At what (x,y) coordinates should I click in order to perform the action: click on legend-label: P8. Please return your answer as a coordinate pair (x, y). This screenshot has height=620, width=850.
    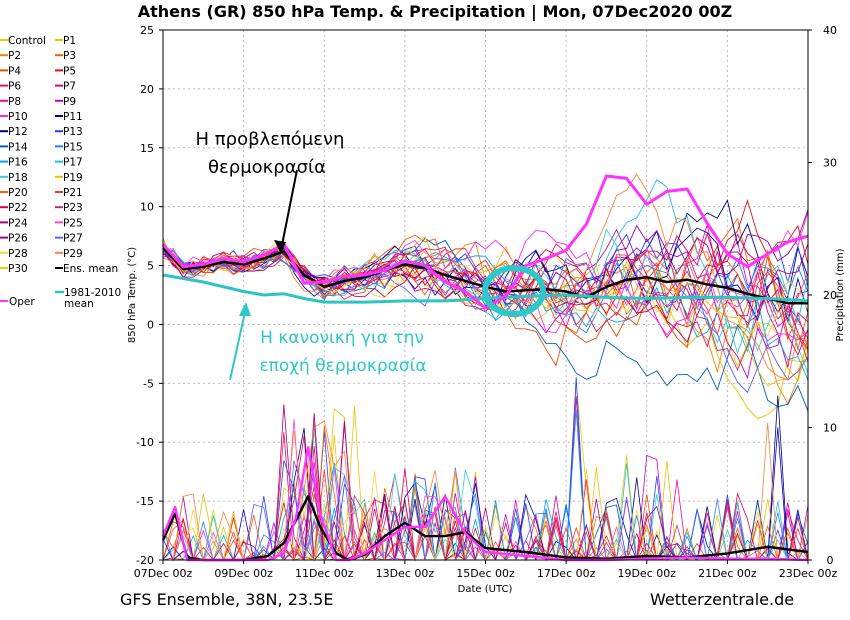
    Looking at the image, I should click on (14, 102).